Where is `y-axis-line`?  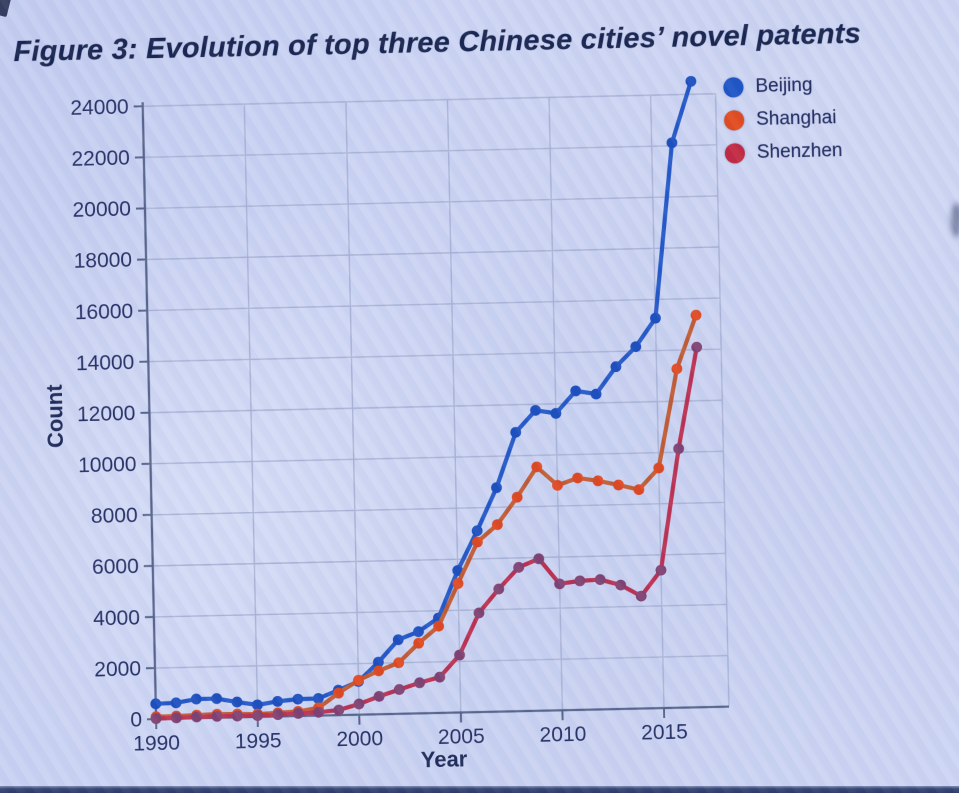
y-axis-line is located at coordinates (149, 411).